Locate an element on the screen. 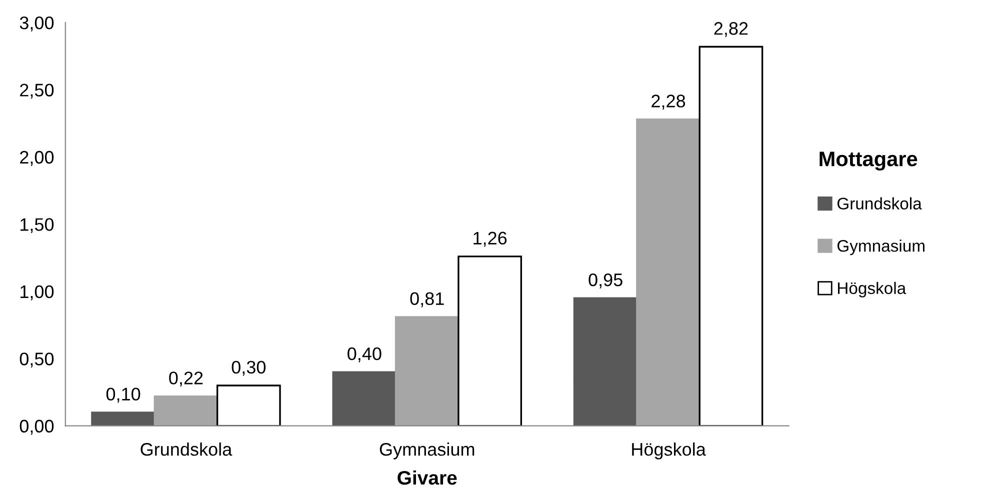  data-label: 0,22 is located at coordinates (186, 379).